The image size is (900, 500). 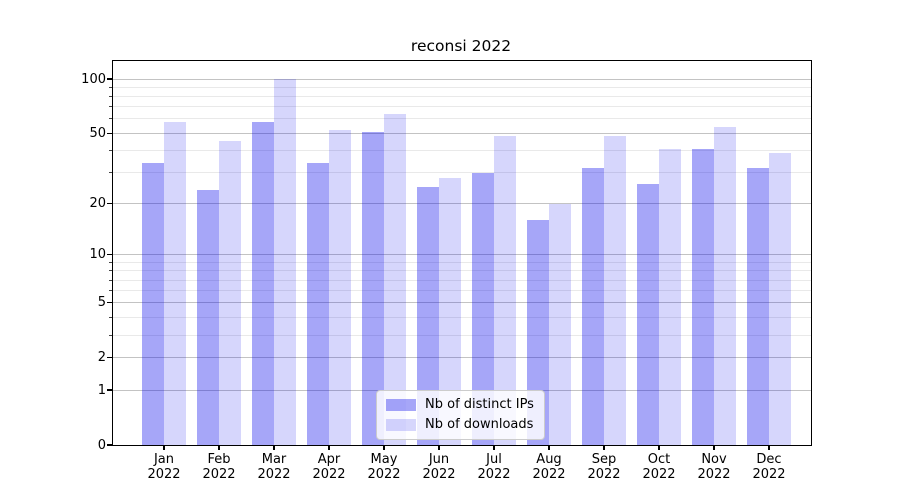 What do you see at coordinates (725, 286) in the screenshot?
I see `bar-downloads-nov` at bounding box center [725, 286].